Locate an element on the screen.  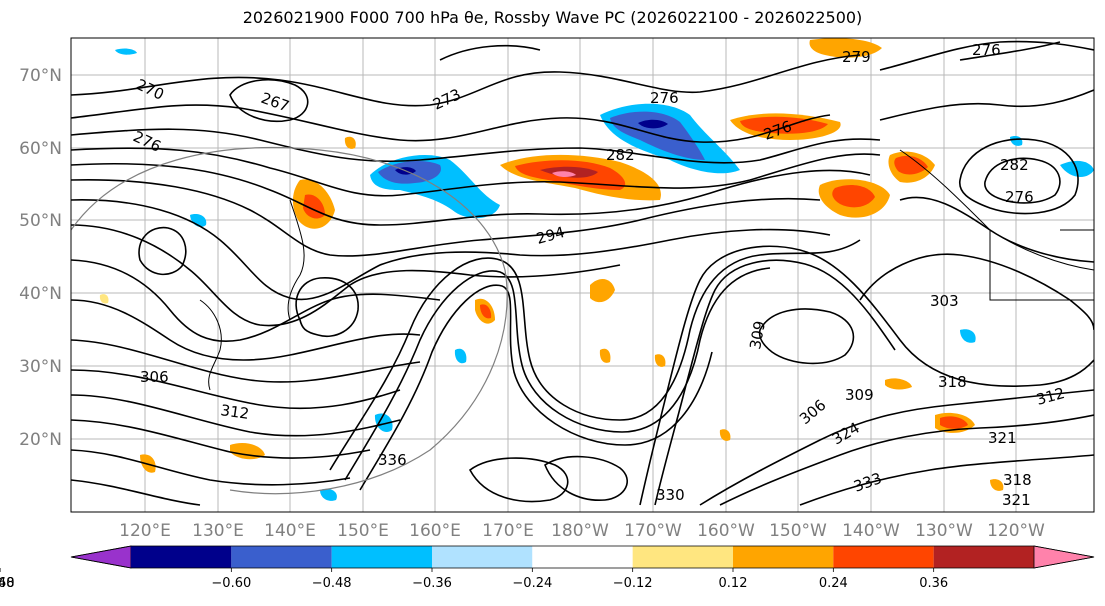
longitude-label: 180°W is located at coordinates (580, 531).